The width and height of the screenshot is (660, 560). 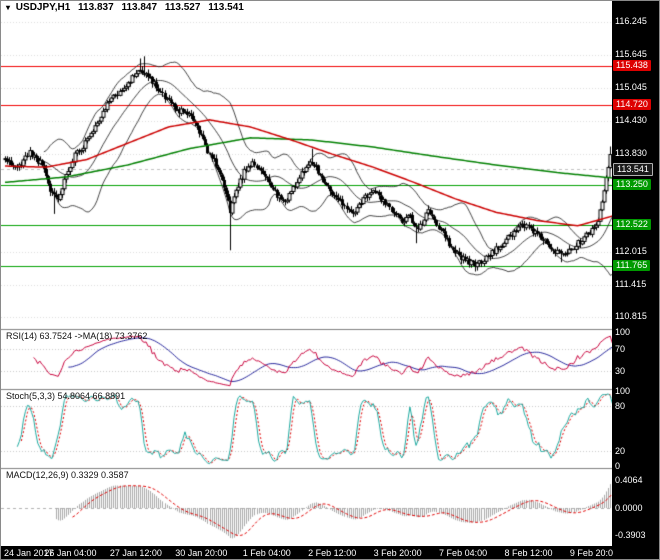 What do you see at coordinates (620, 406) in the screenshot?
I see `stoch-scale-label: 80` at bounding box center [620, 406].